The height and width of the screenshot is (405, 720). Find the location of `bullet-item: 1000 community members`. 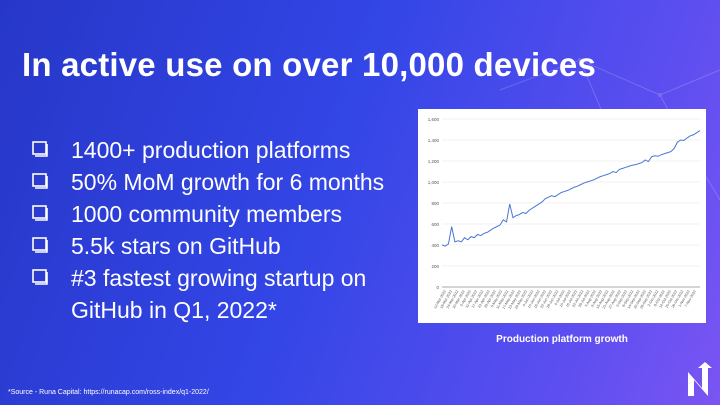

bullet-item: 1000 community members is located at coordinates (208, 214).